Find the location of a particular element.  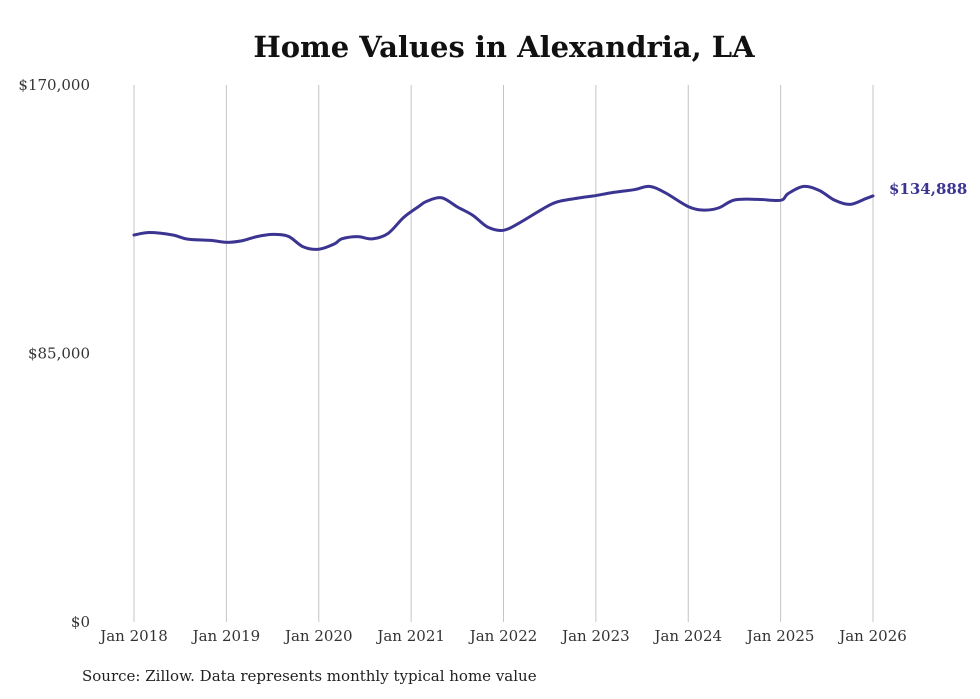

x-tick-label: Jan 2026 is located at coordinates (872, 636).